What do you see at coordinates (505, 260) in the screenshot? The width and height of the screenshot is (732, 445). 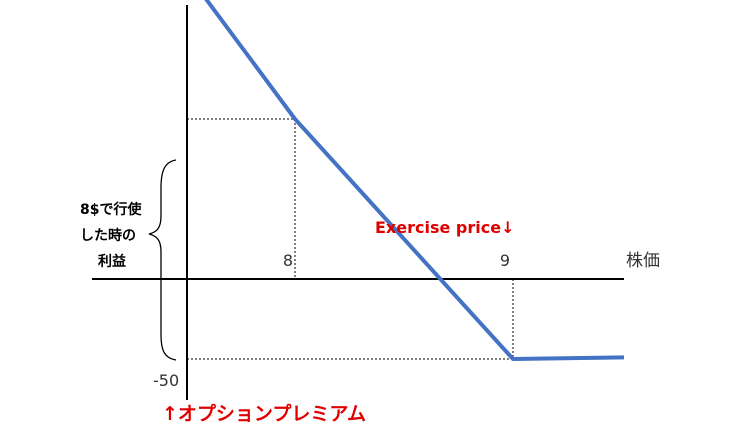 I see `tick-label-9: 9` at bounding box center [505, 260].